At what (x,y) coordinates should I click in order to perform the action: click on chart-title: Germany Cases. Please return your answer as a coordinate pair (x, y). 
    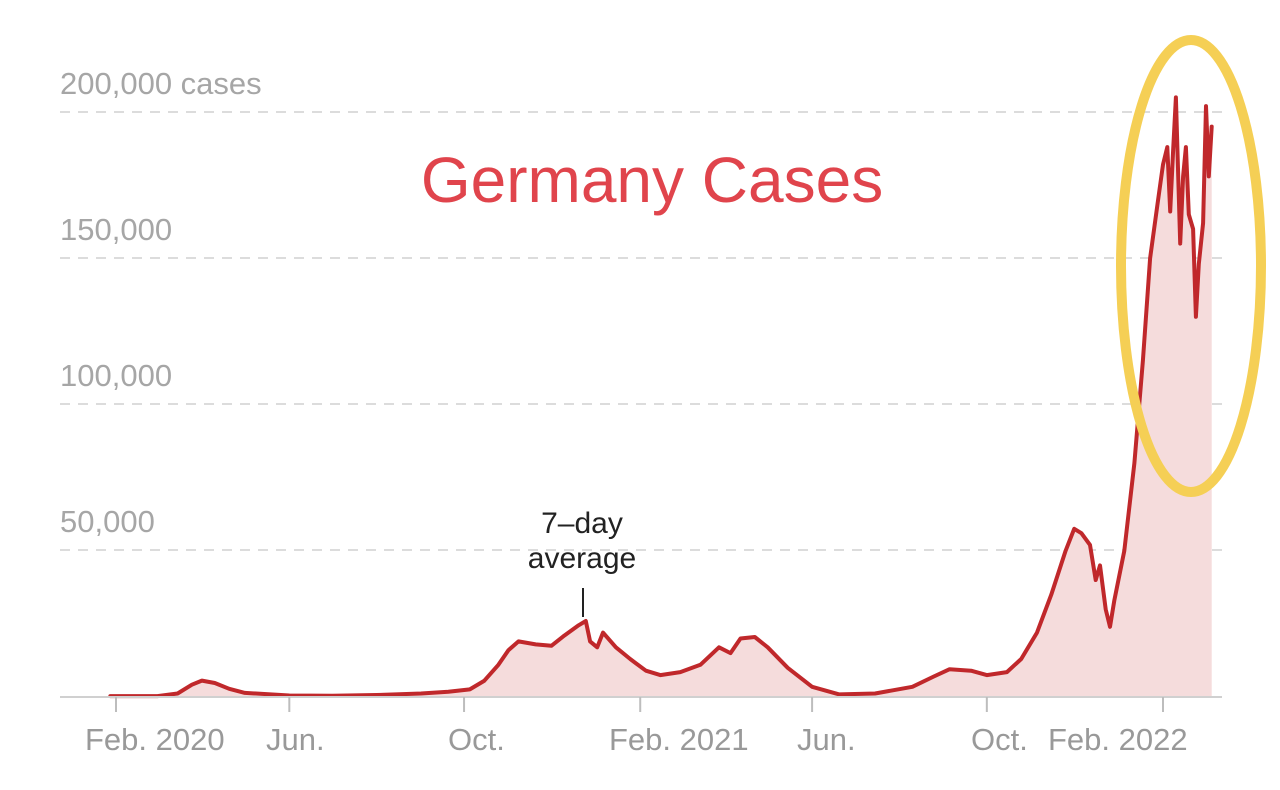
    Looking at the image, I should click on (652, 180).